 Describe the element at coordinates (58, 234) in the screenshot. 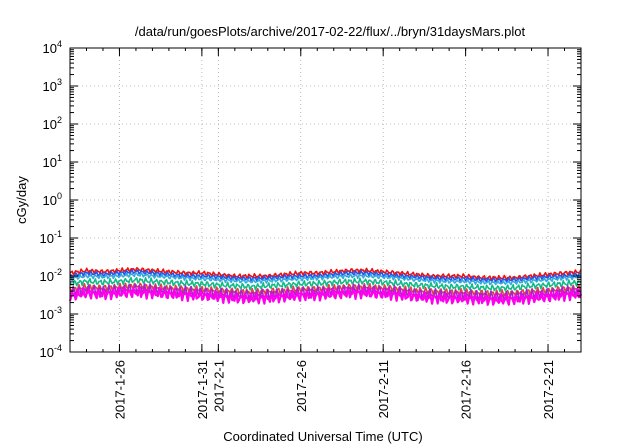

I see `y-tick-exponent: -1` at that location.